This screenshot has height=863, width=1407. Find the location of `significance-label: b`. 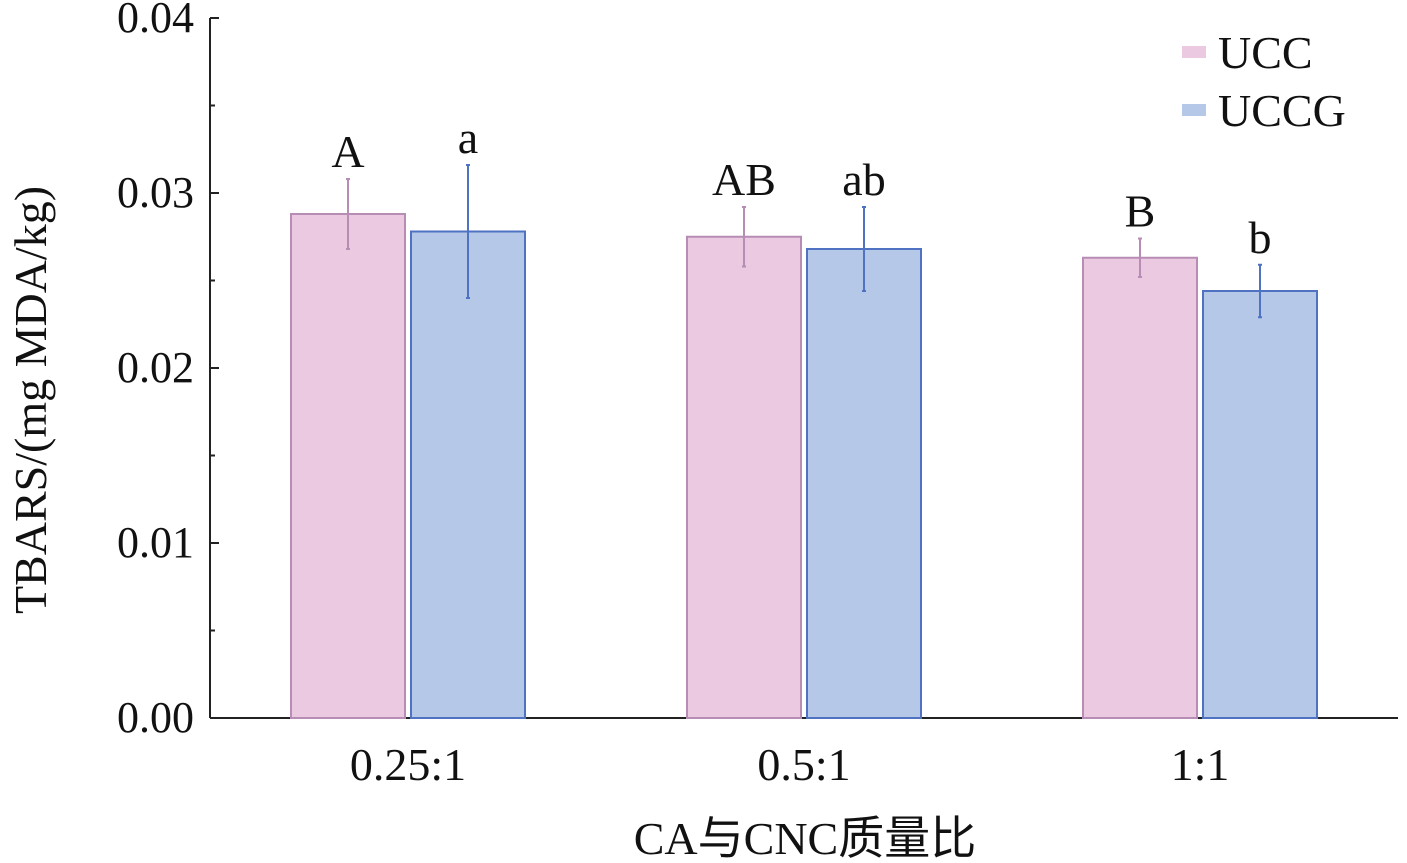

significance-label: b is located at coordinates (1260, 237).